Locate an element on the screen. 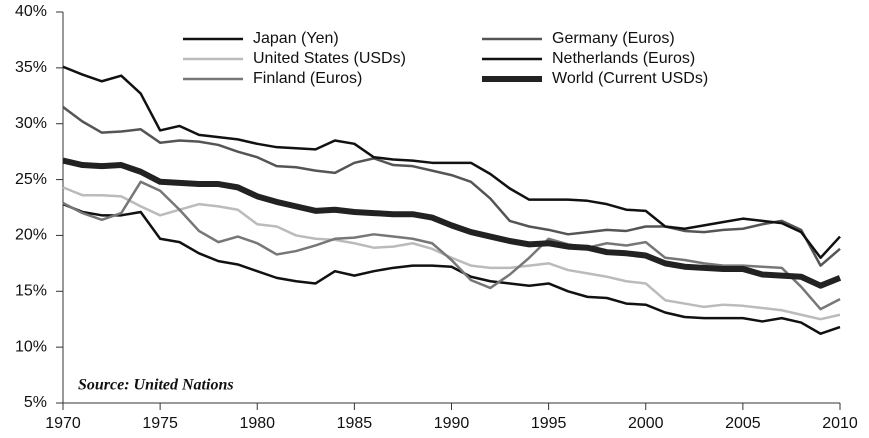 This screenshot has height=438, width=869. legend-label: Netherlands (Euros) is located at coordinates (623, 58).